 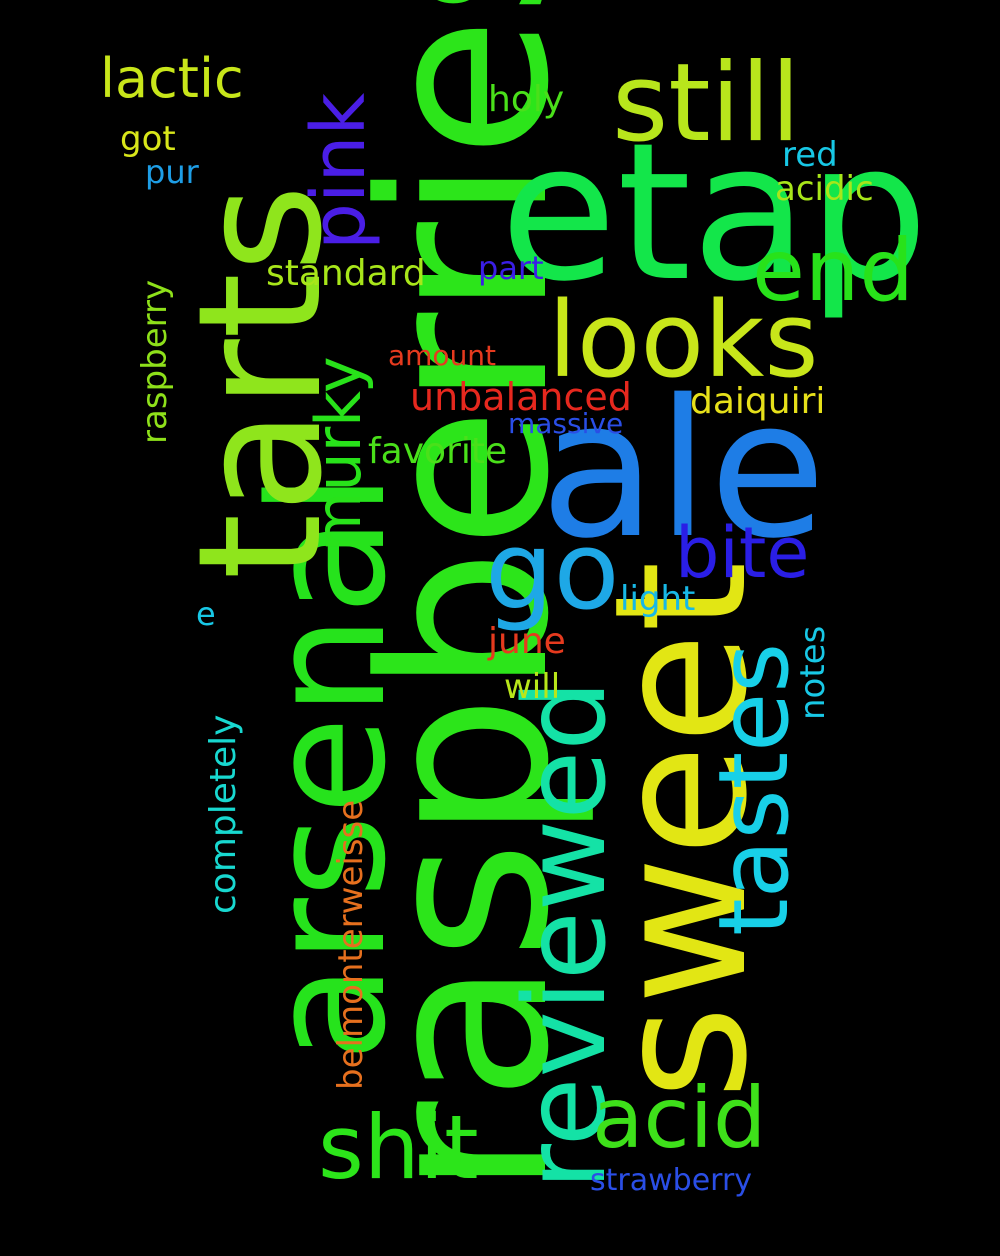 I want to click on word-notes: notes, so click(x=813, y=672).